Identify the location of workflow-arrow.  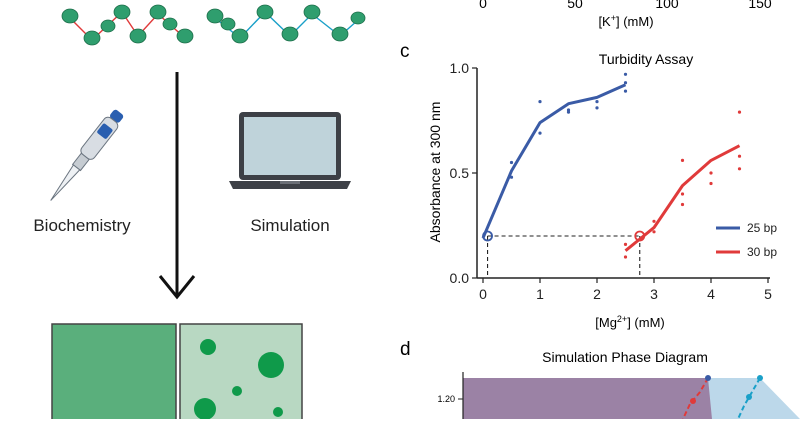
(177, 186).